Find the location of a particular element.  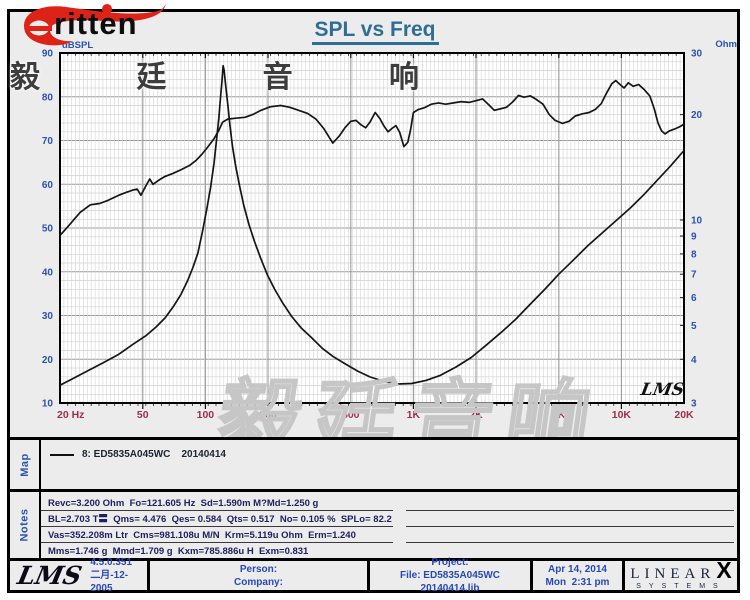

svg-text: dBSPL is located at coordinates (77, 45).